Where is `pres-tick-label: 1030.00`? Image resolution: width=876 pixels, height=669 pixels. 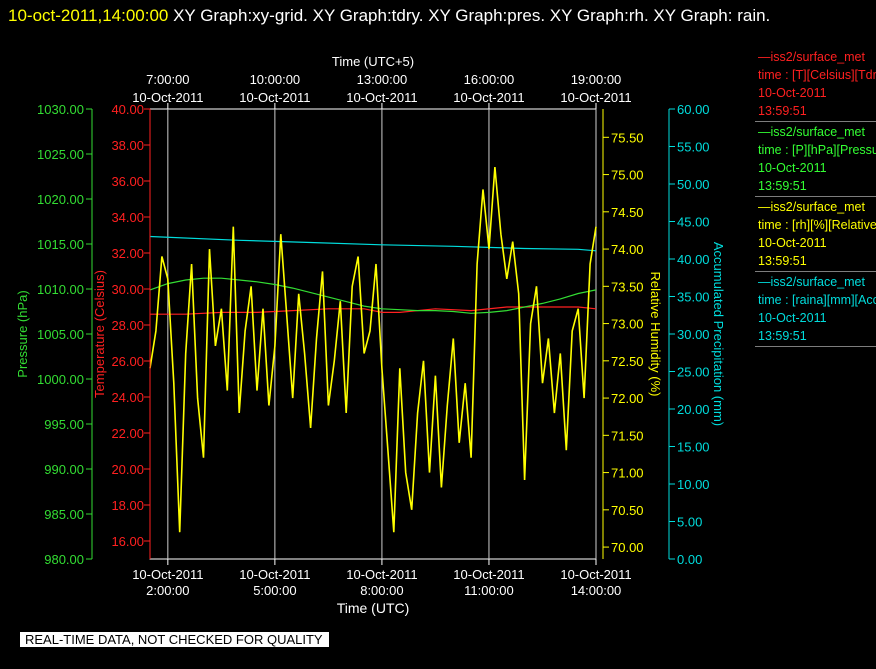 pres-tick-label: 1030.00 is located at coordinates (60, 109).